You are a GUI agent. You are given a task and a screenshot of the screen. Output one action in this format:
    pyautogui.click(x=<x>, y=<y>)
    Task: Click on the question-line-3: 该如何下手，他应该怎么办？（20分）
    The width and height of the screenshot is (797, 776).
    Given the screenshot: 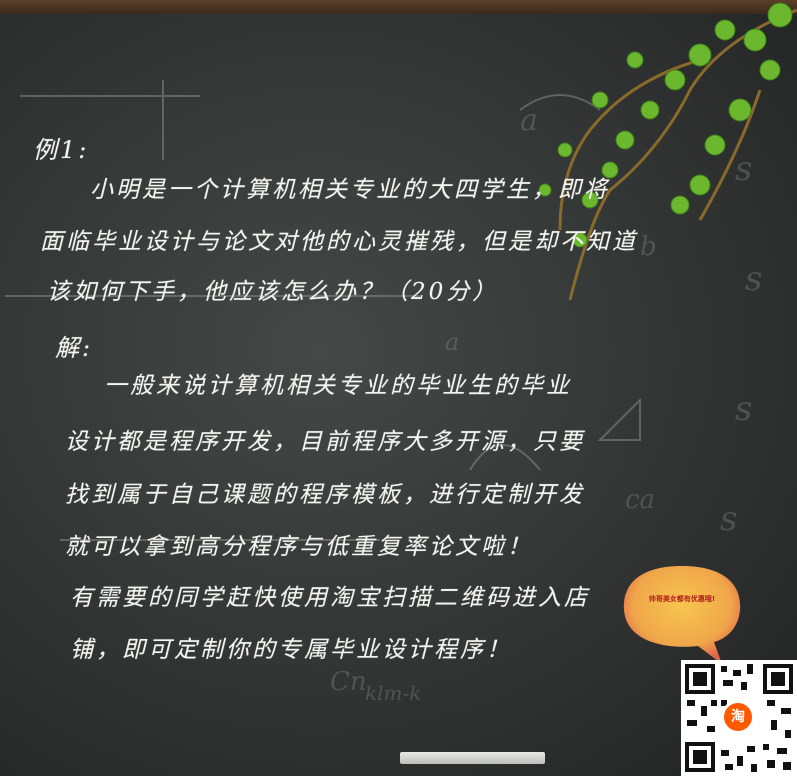 What is the action you would take?
    pyautogui.click(x=273, y=292)
    